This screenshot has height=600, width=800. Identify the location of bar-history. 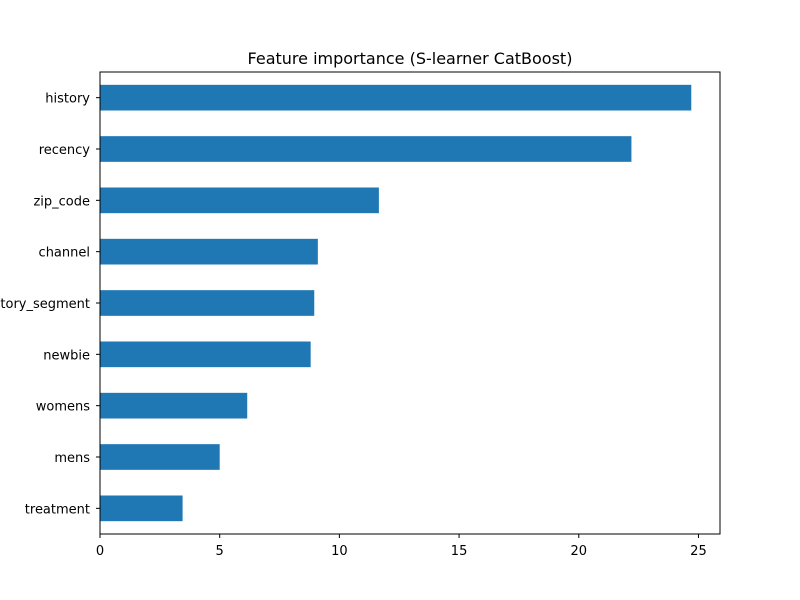
(396, 97).